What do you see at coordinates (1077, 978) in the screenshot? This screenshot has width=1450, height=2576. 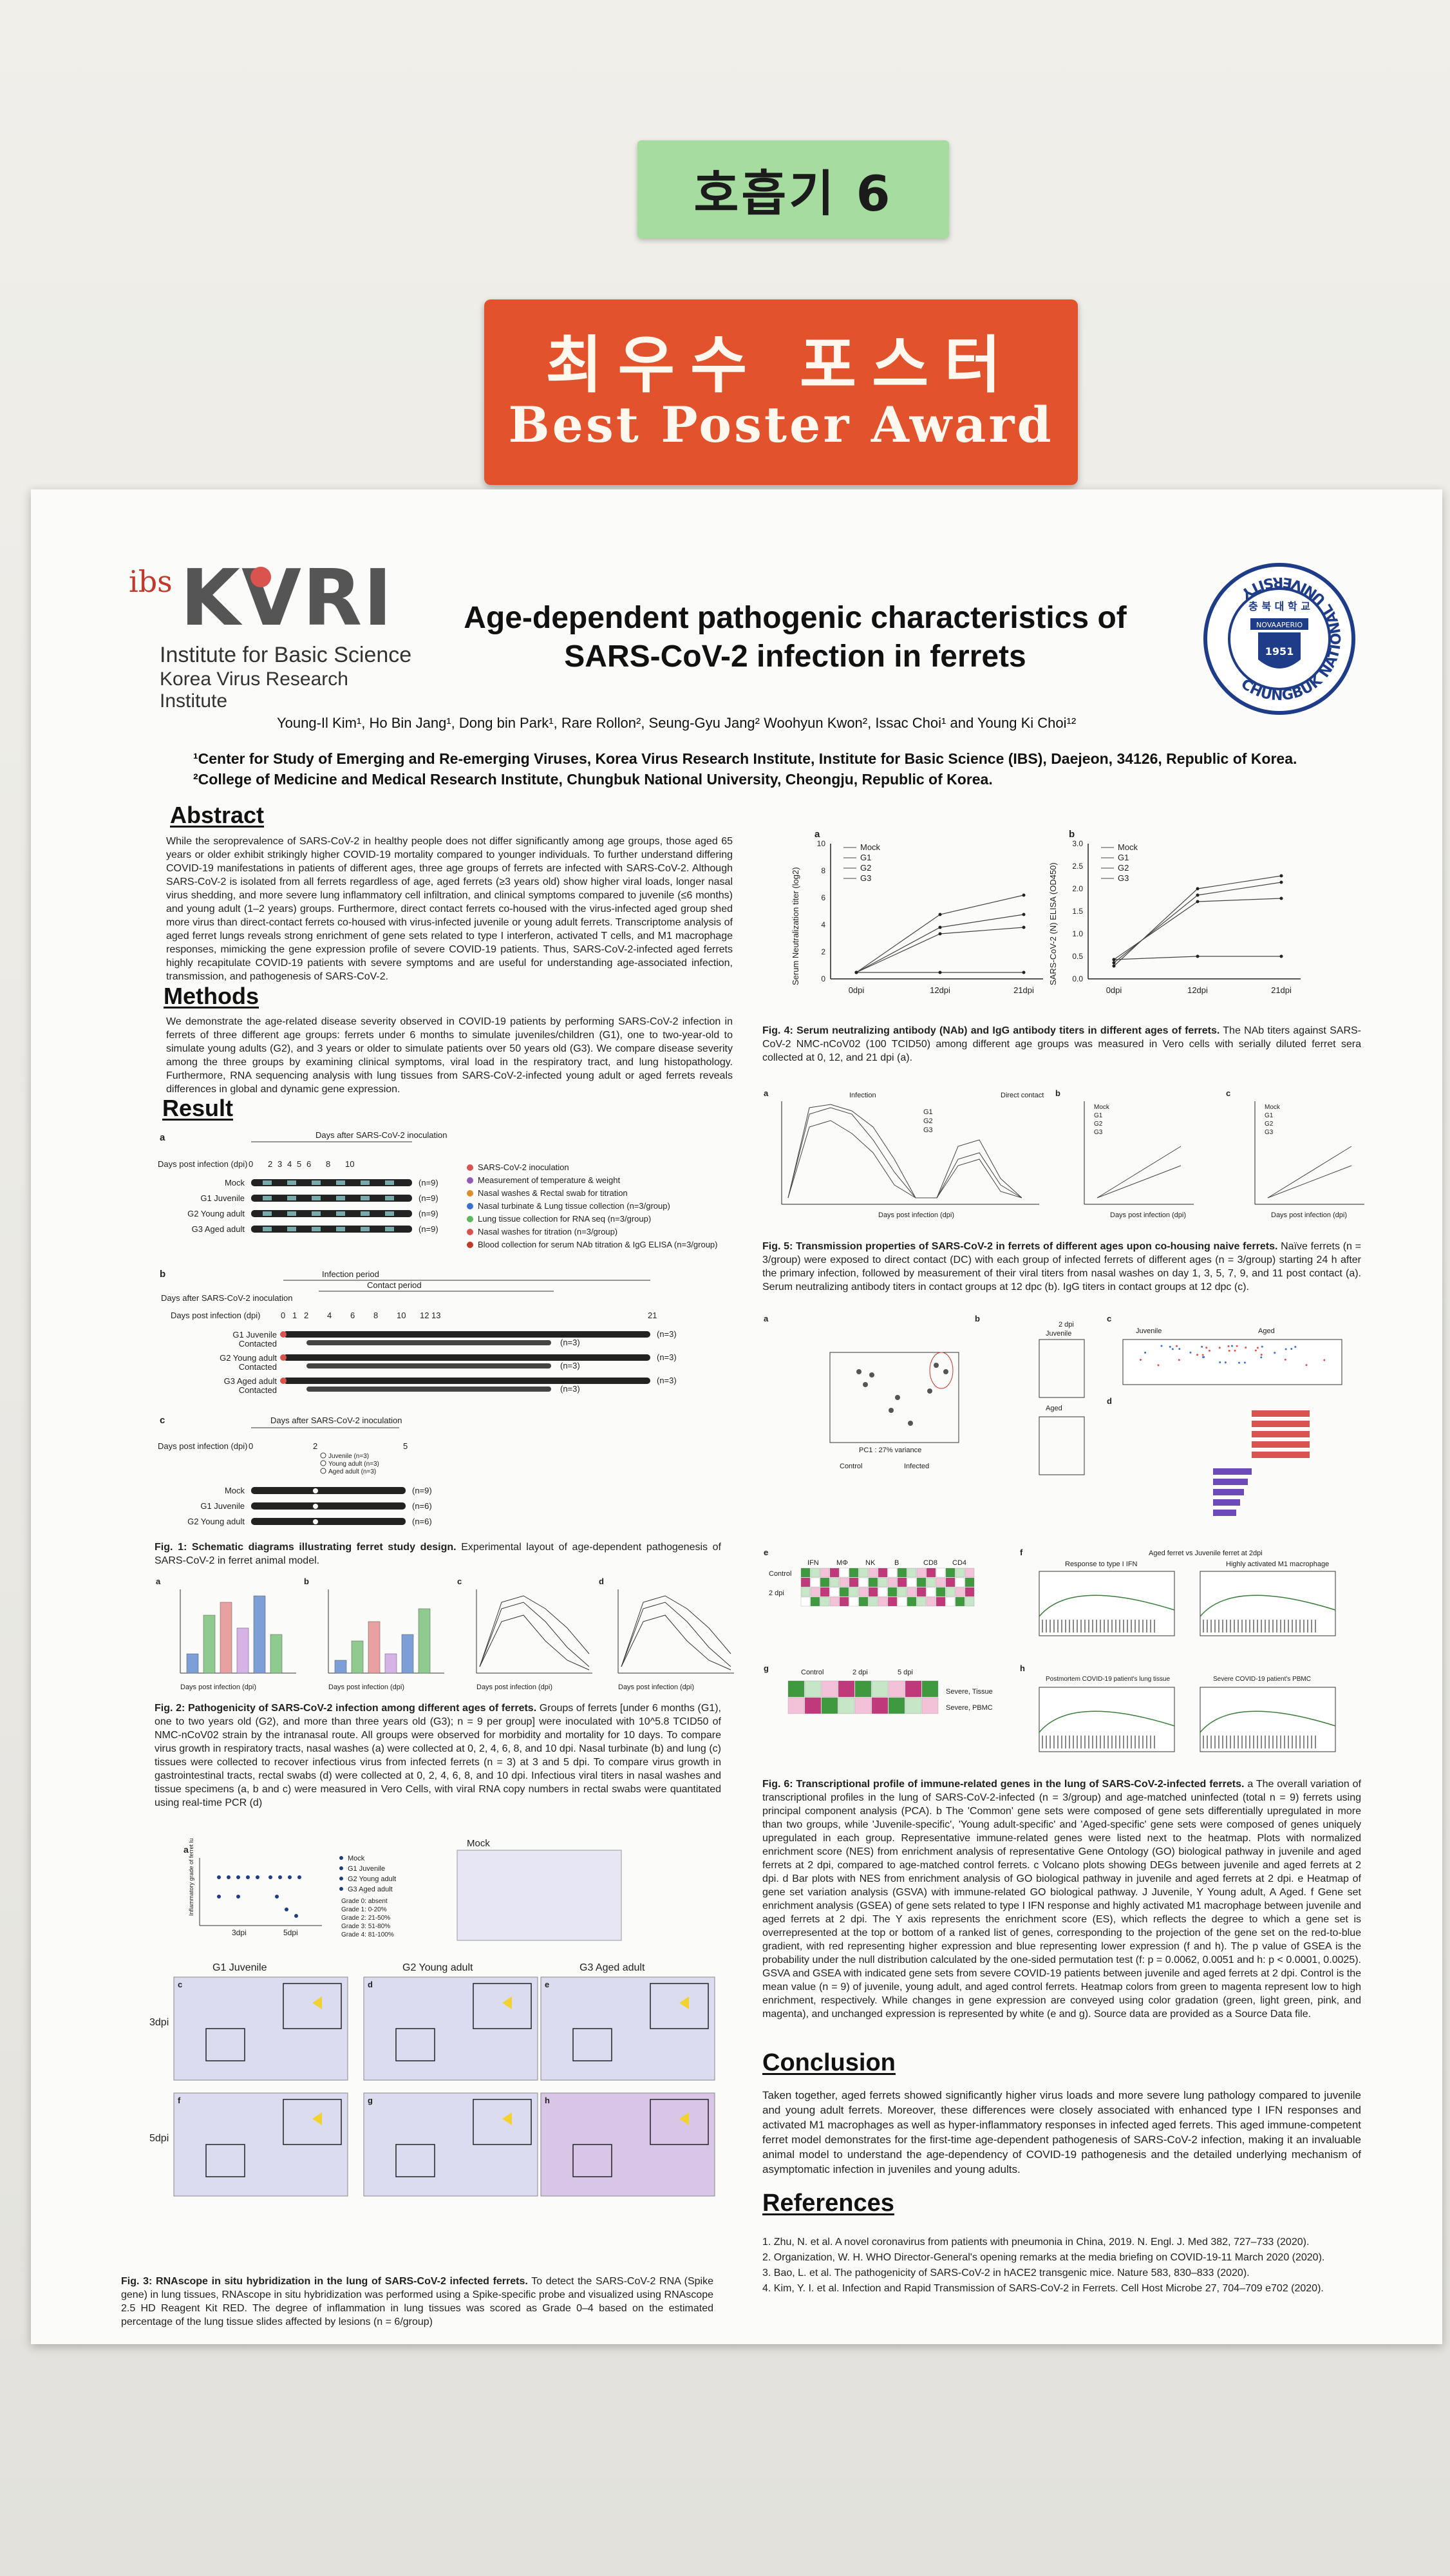 I see `fig4-ytick: 0.0` at bounding box center [1077, 978].